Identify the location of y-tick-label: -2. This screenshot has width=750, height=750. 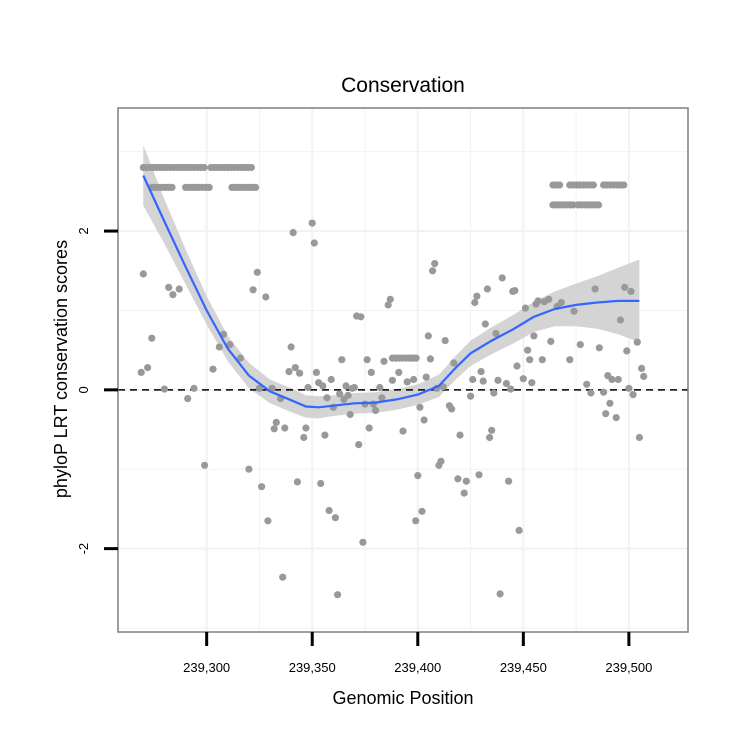
(83, 549).